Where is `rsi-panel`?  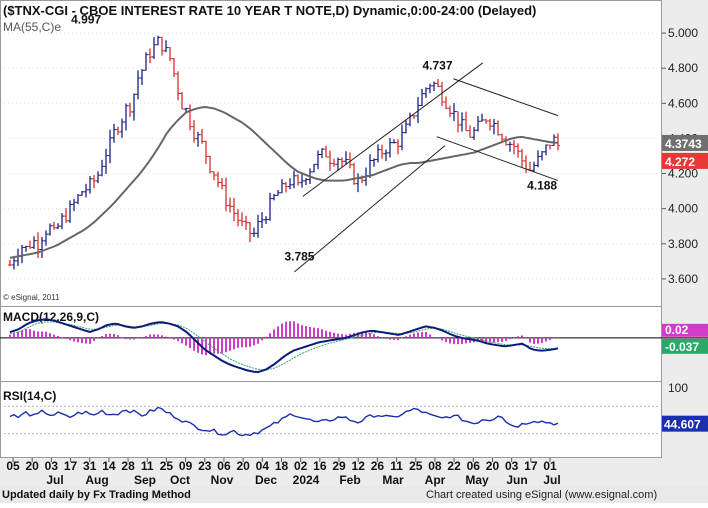 rsi-panel is located at coordinates (331, 419).